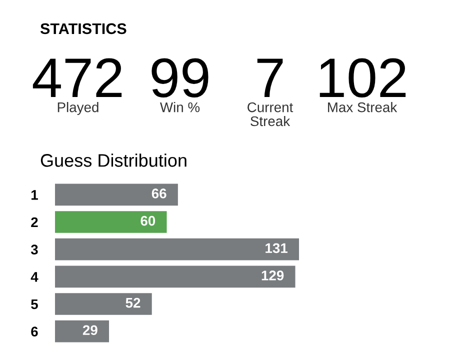  Describe the element at coordinates (77, 77) in the screenshot. I see `data-label: 472` at that location.